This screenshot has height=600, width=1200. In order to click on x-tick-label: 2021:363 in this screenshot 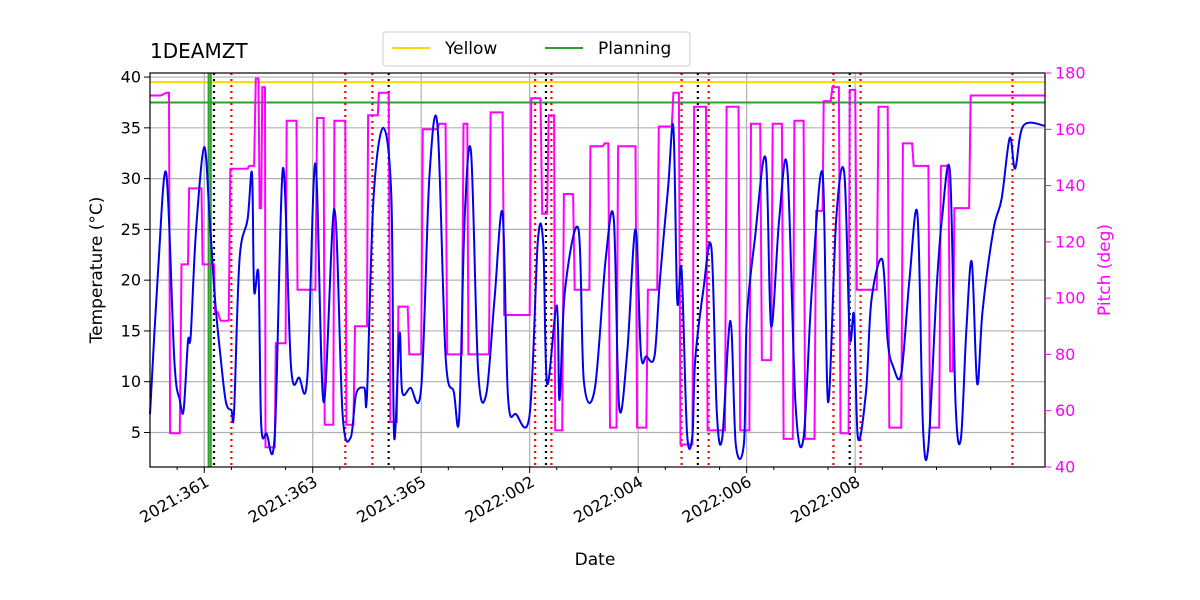, I will do `click(283, 499)`.